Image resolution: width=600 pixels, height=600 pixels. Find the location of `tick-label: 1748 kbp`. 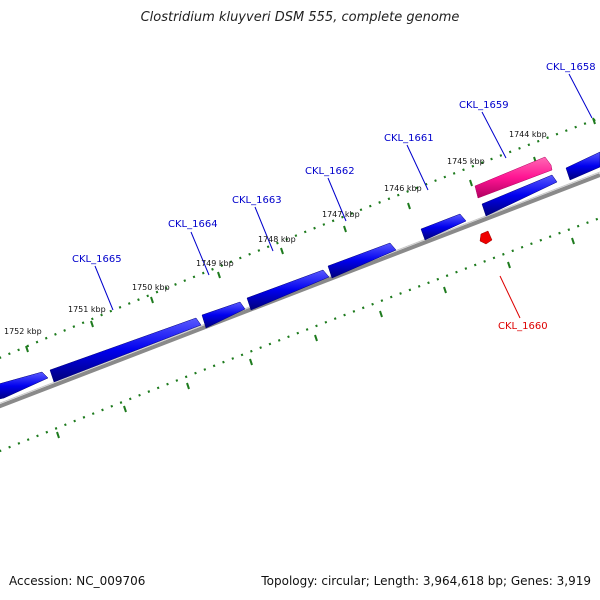

tick-label: 1748 kbp is located at coordinates (277, 239).